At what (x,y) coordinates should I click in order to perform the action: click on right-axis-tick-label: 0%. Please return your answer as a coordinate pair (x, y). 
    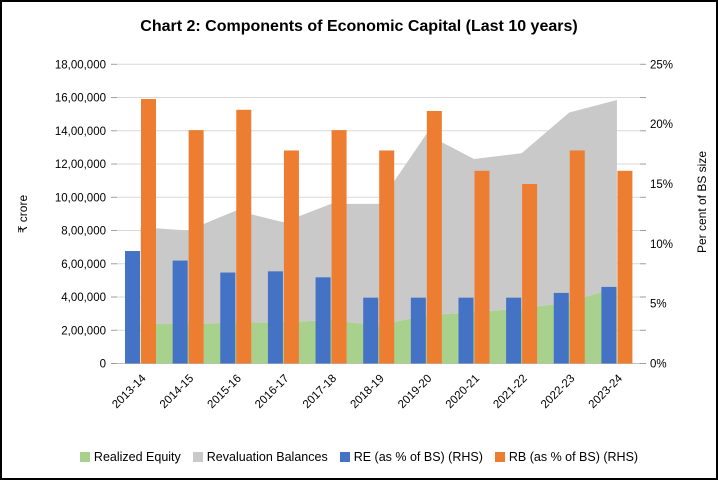
    Looking at the image, I should click on (658, 365).